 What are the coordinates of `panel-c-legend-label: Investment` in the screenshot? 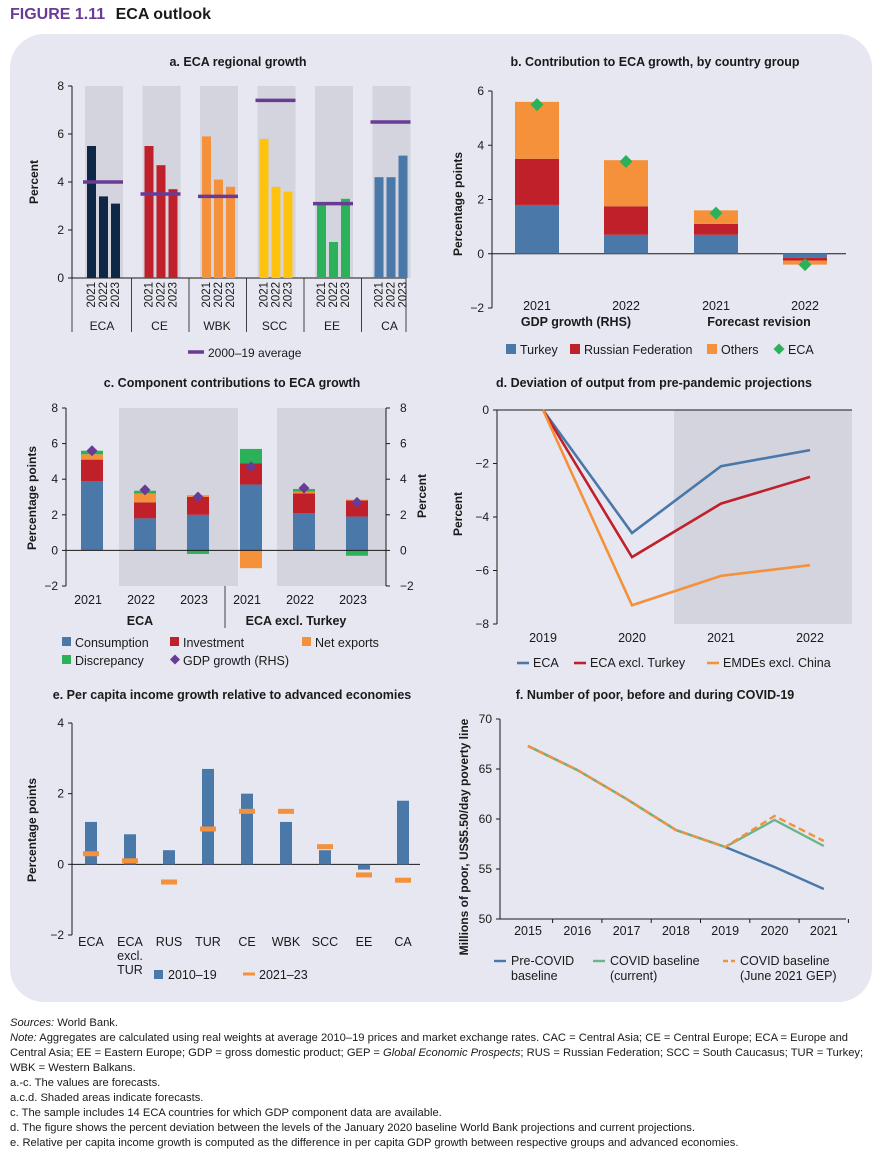 It's located at (214, 643).